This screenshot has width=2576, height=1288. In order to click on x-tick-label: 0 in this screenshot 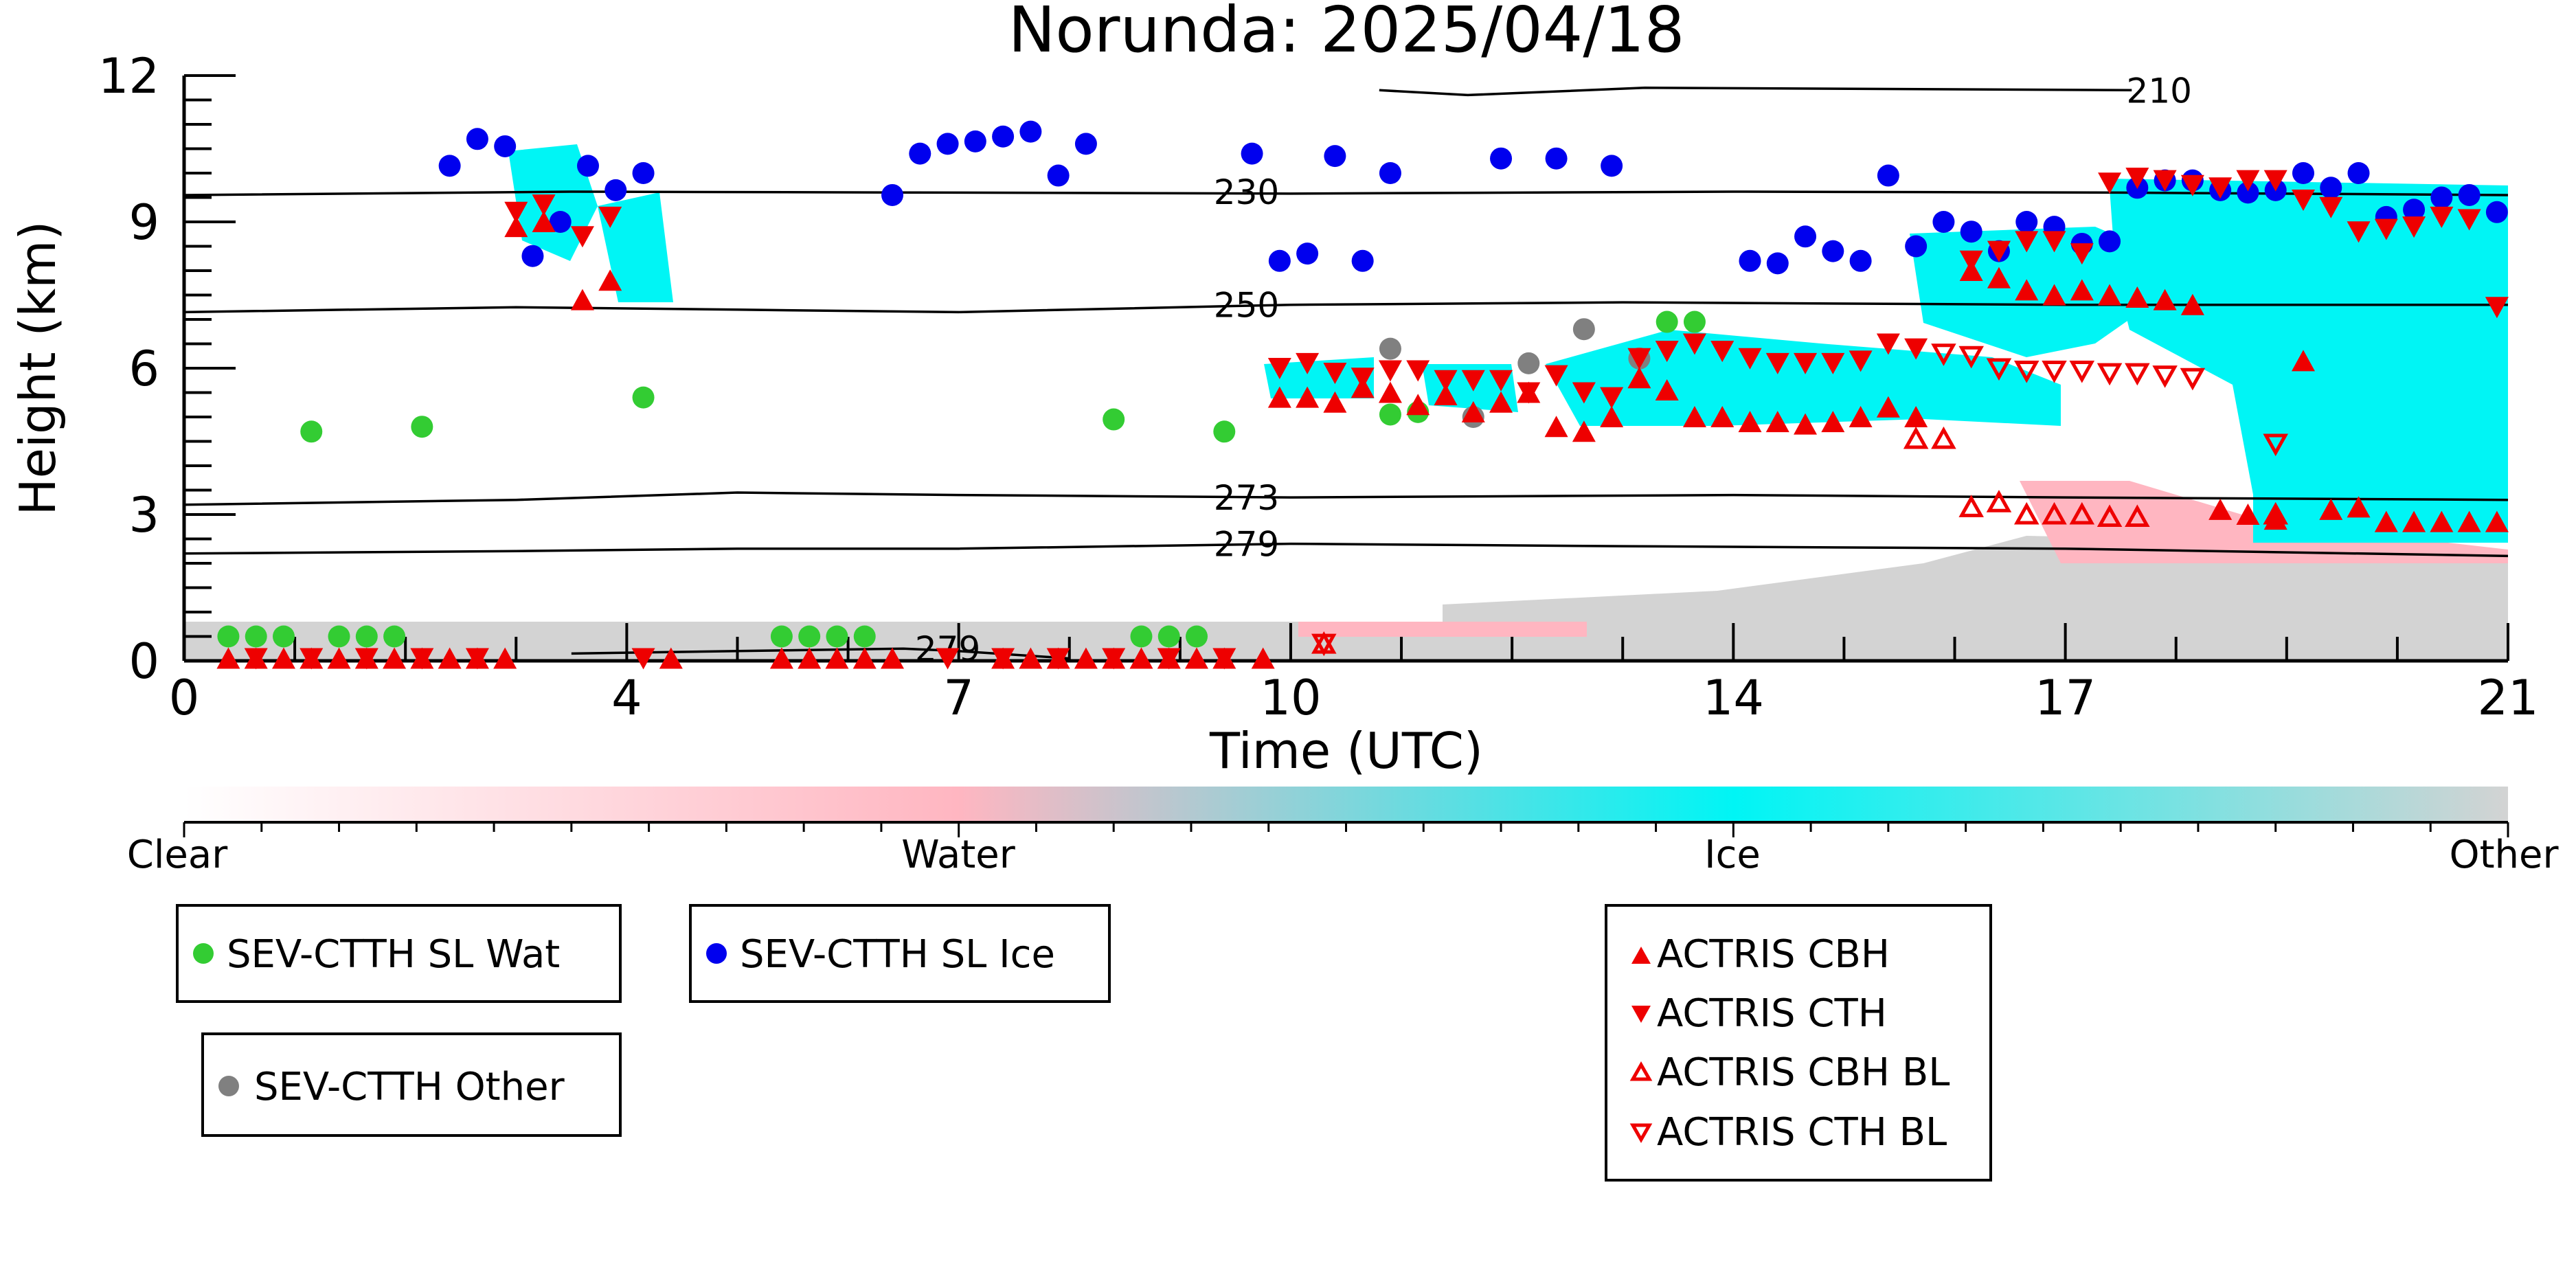, I will do `click(184, 698)`.